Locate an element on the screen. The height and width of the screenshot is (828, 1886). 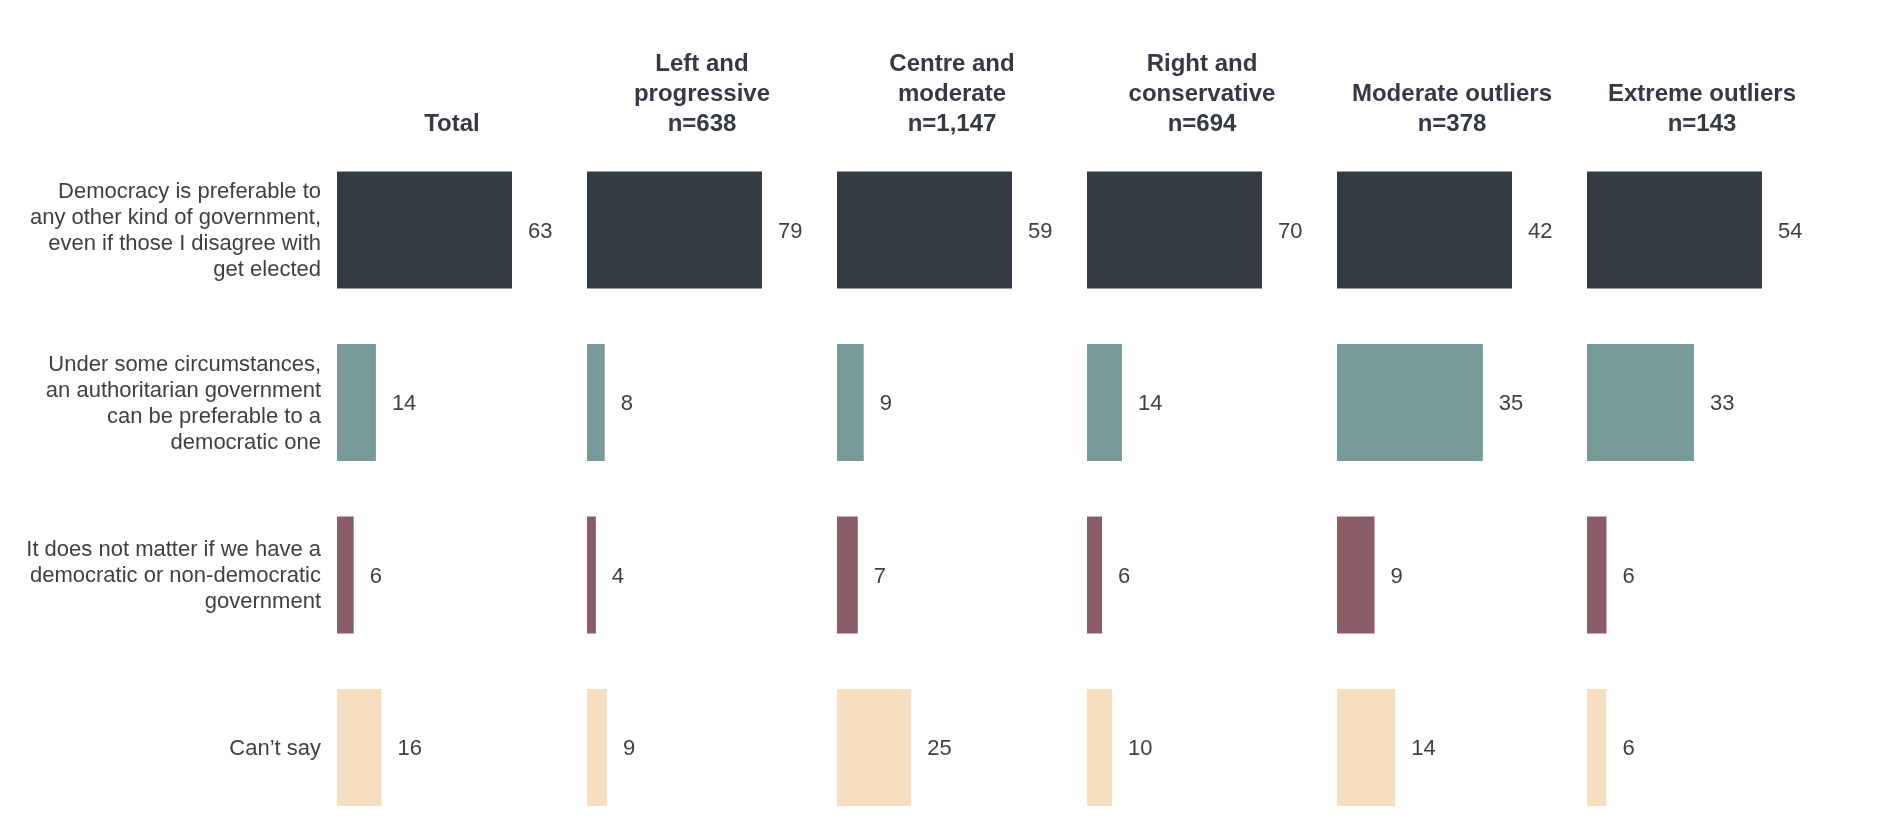
data-label: 35 is located at coordinates (1511, 403).